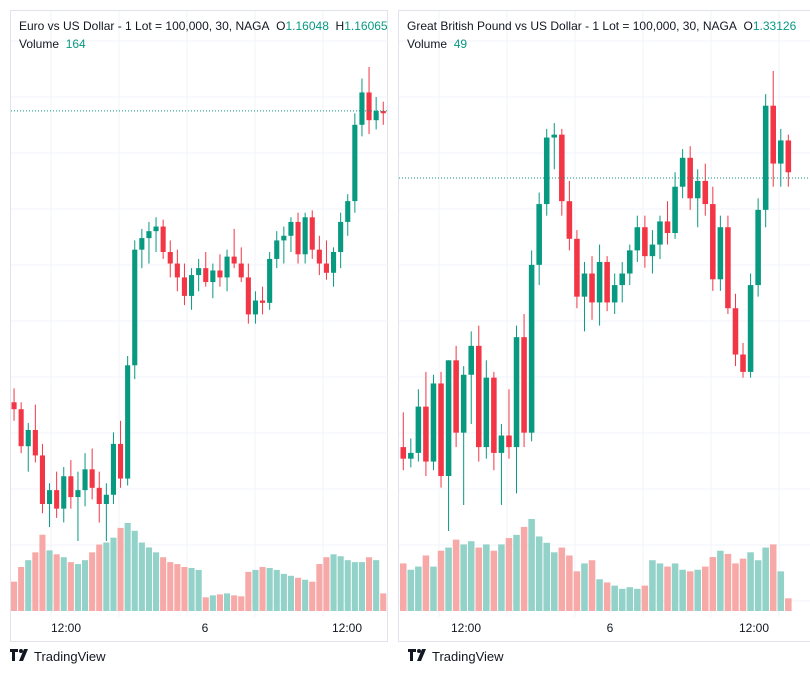 This screenshot has height=675, width=810. I want to click on time-axis-eurusd: 12:00 6 12:00, so click(199, 629).